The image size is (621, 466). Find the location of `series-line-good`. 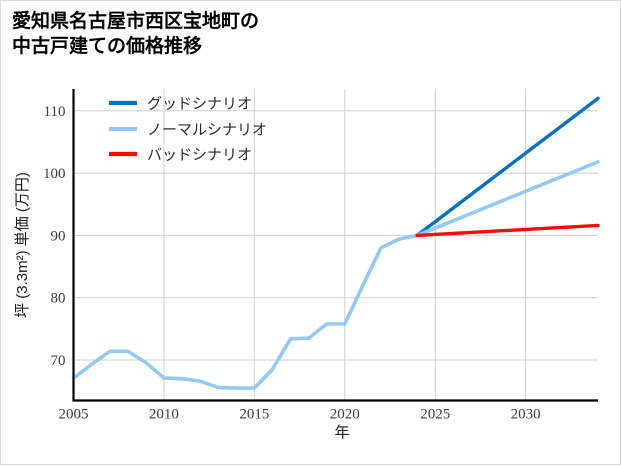

series-line-good is located at coordinates (507, 167).